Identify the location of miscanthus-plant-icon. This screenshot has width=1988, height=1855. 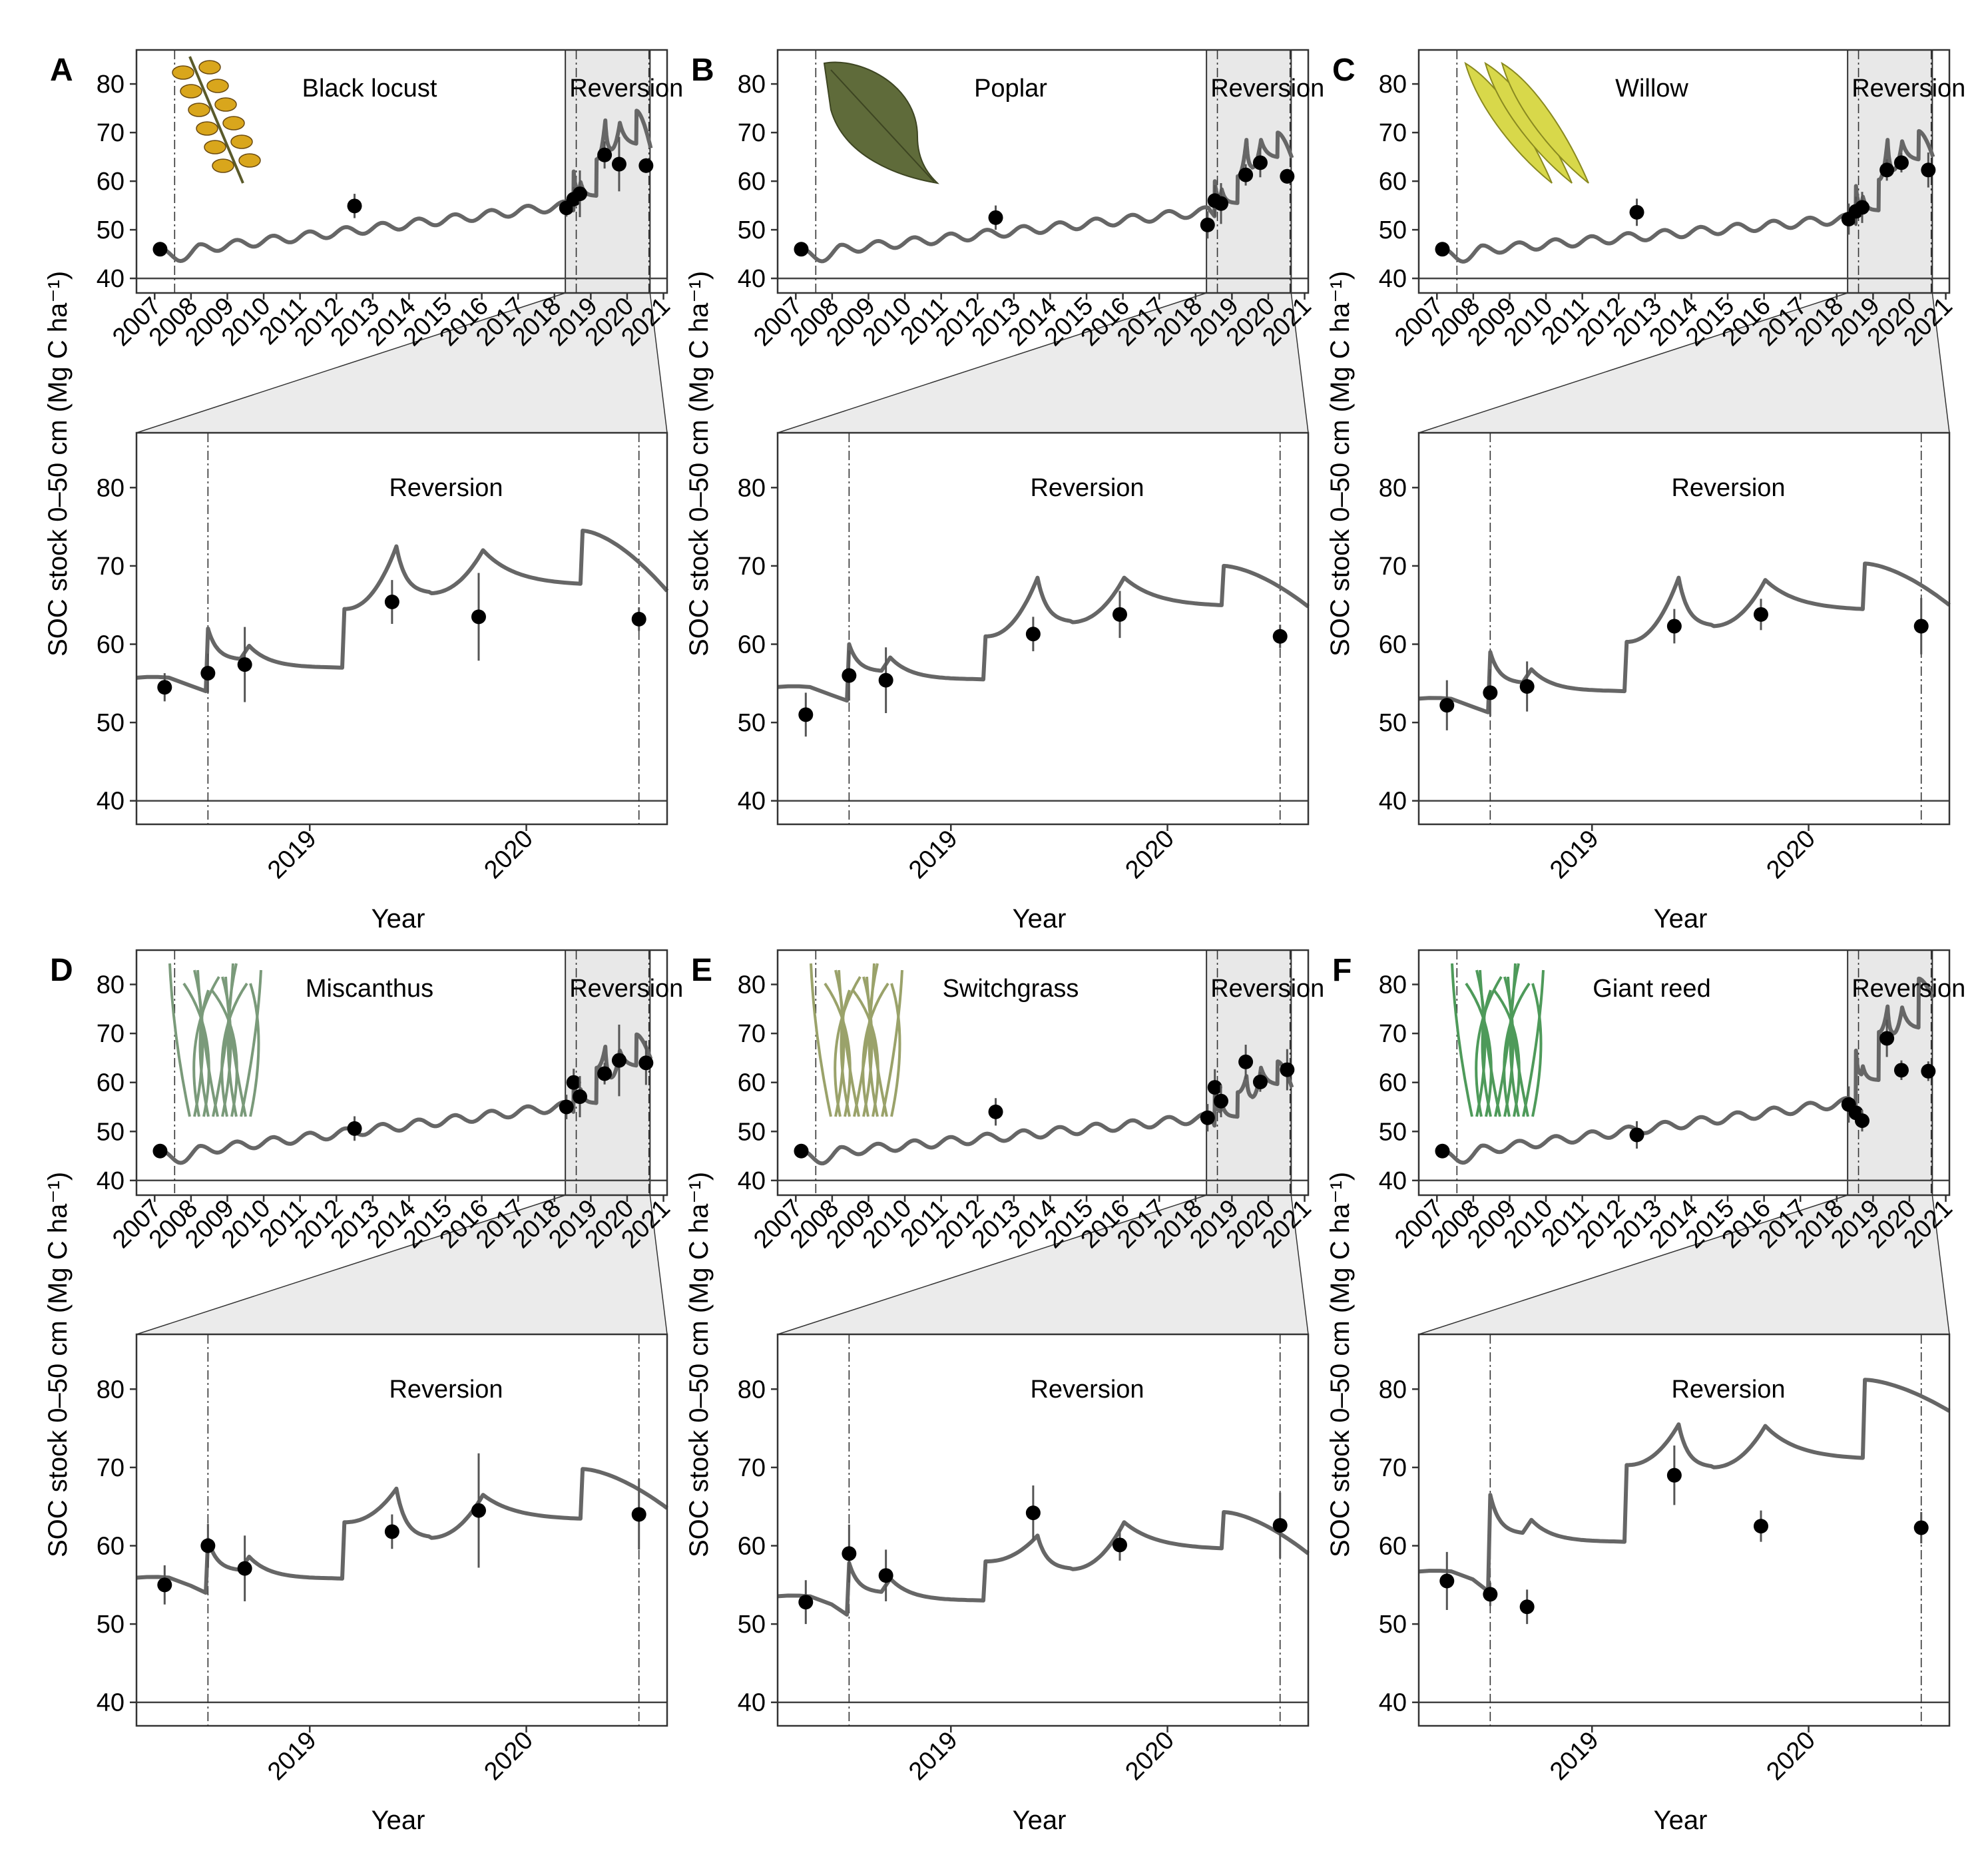
(215, 1040).